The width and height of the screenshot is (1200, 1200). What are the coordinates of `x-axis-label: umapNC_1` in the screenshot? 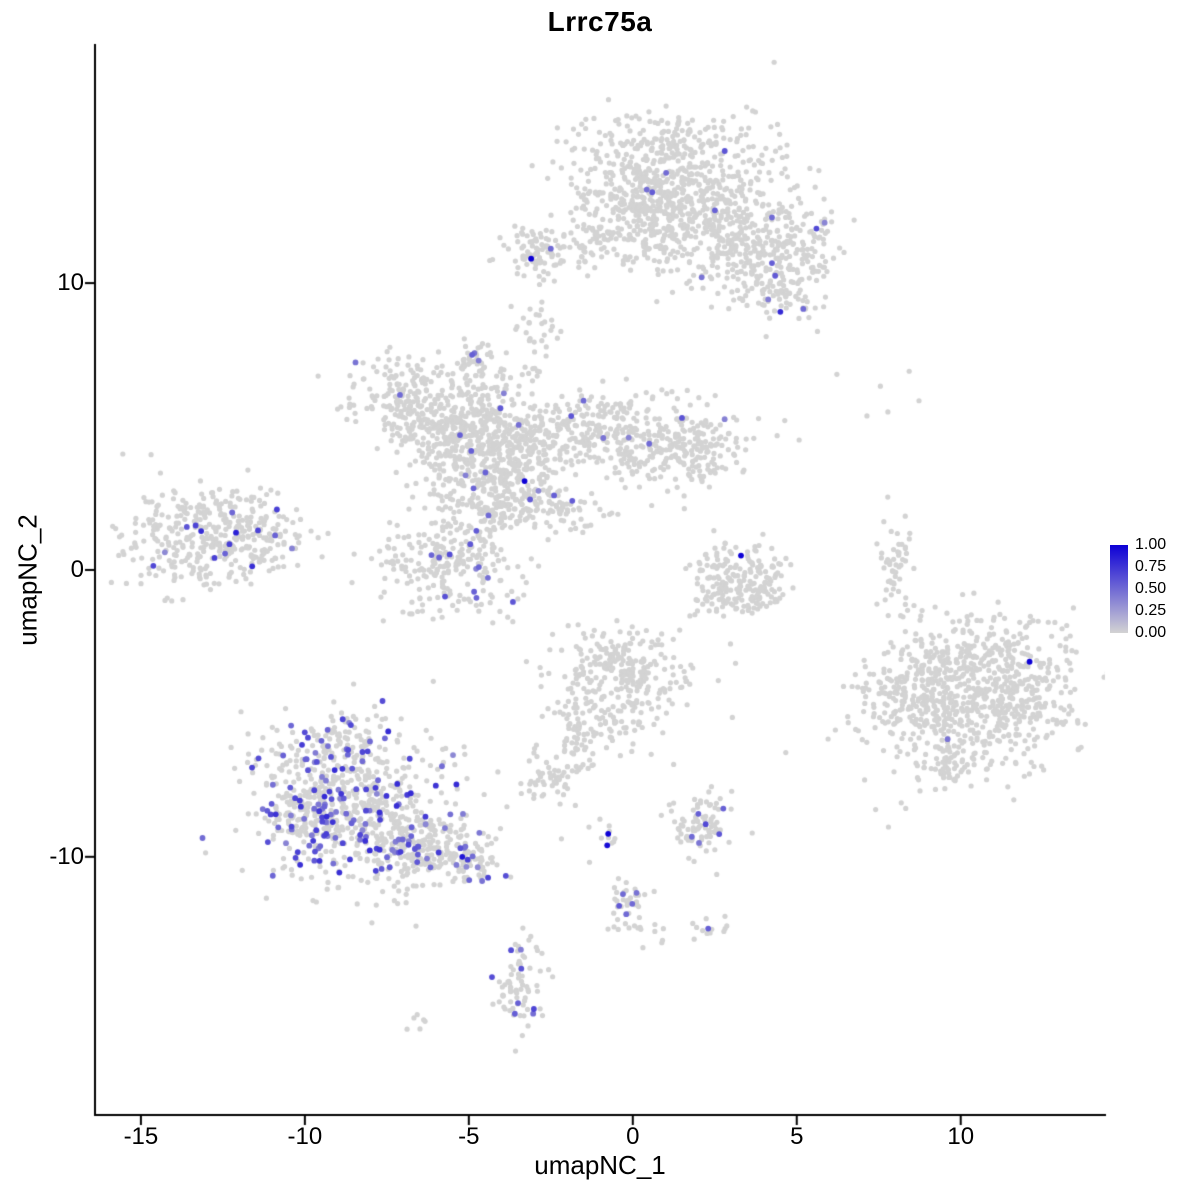 It's located at (600, 1165).